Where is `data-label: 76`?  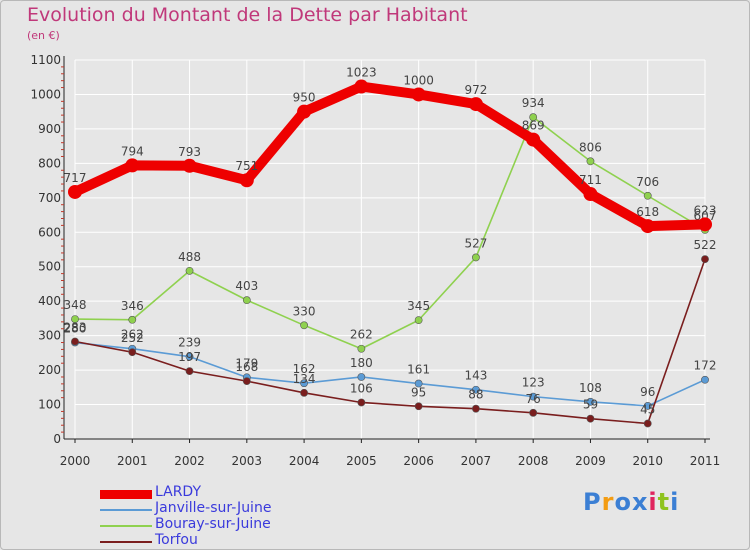 data-label: 76 is located at coordinates (533, 399).